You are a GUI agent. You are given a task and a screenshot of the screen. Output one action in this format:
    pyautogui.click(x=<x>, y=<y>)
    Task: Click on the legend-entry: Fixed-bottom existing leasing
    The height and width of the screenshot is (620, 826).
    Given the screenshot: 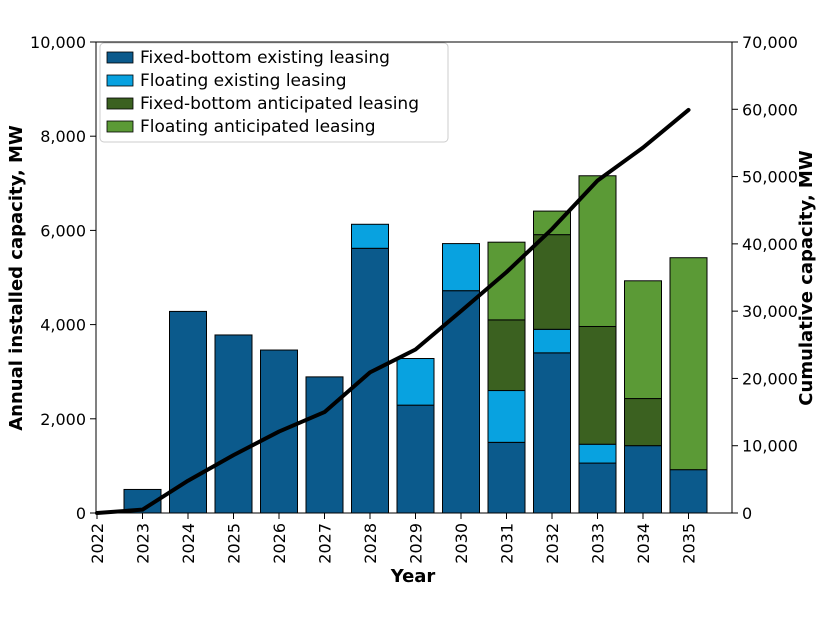 What is the action you would take?
    pyautogui.click(x=248, y=58)
    